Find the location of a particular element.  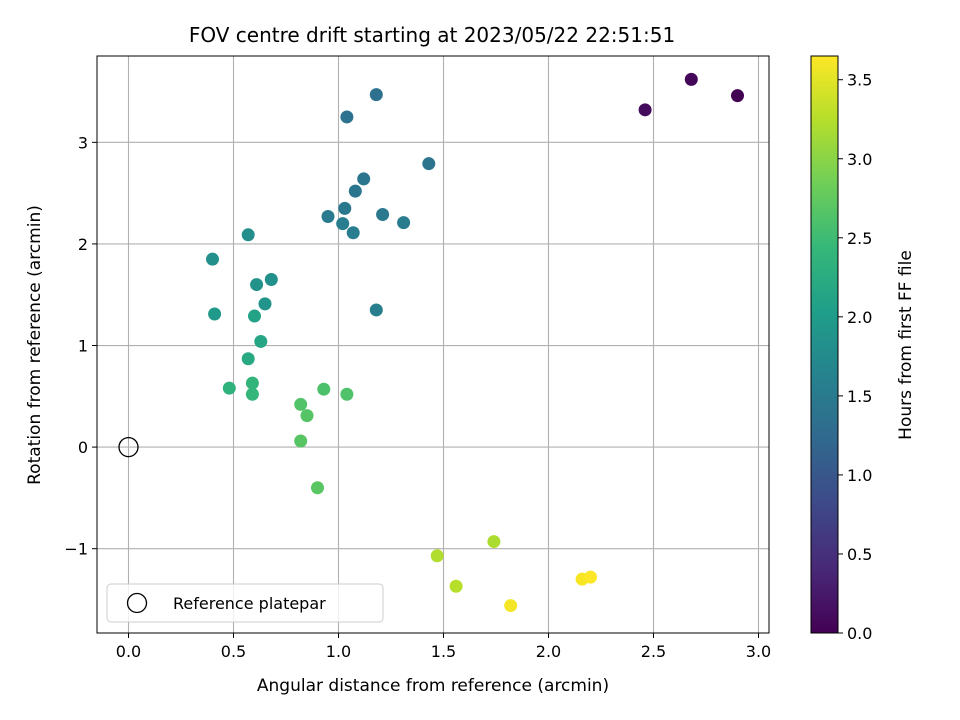

x-tick-label: 2.0 is located at coordinates (548, 651).